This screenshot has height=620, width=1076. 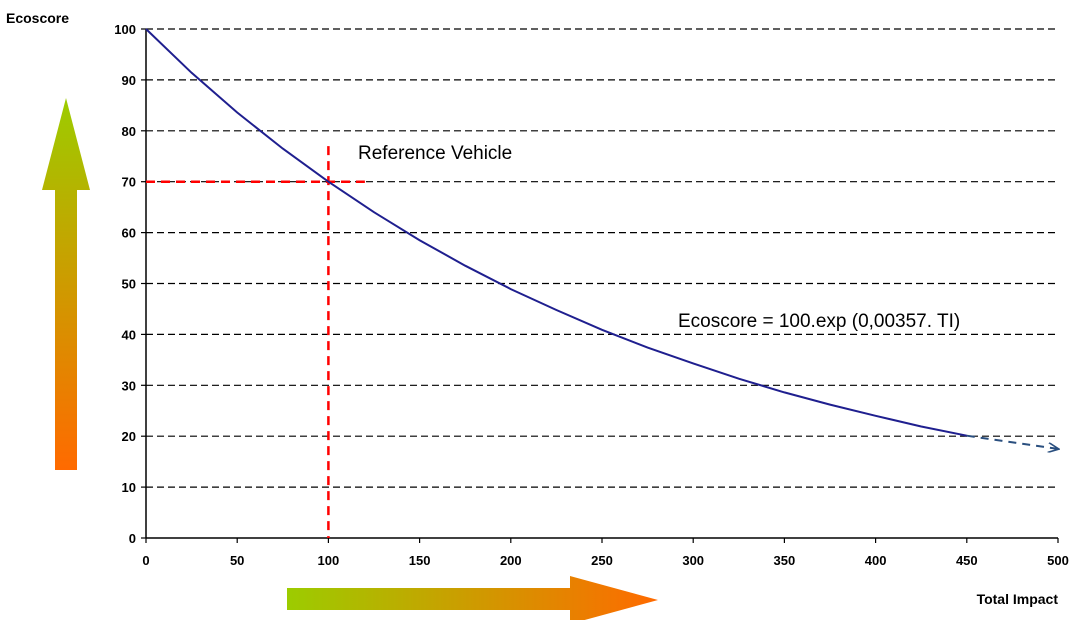 What do you see at coordinates (129, 284) in the screenshot?
I see `y-tick-label-50: 50` at bounding box center [129, 284].